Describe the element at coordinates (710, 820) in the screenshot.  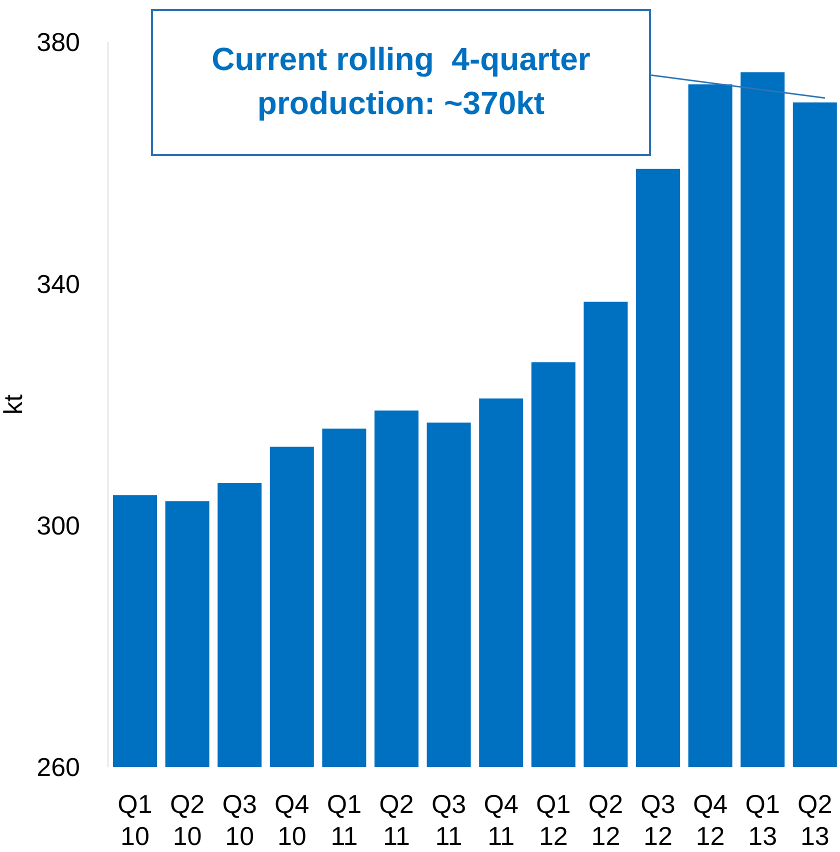
I see `x-tick-label: Q4 12` at that location.